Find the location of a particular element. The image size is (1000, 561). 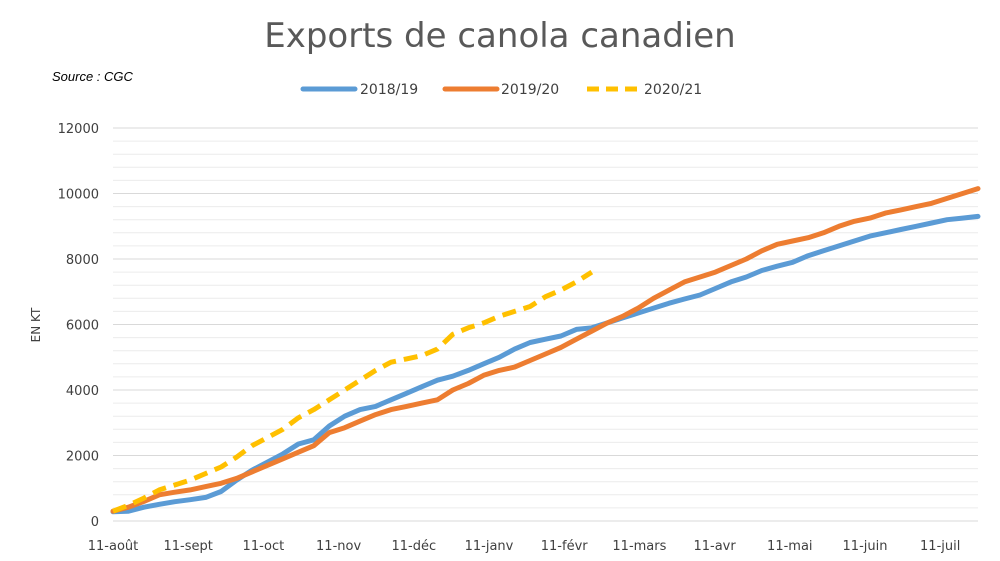

legend-label: 2020/21 is located at coordinates (673, 90).